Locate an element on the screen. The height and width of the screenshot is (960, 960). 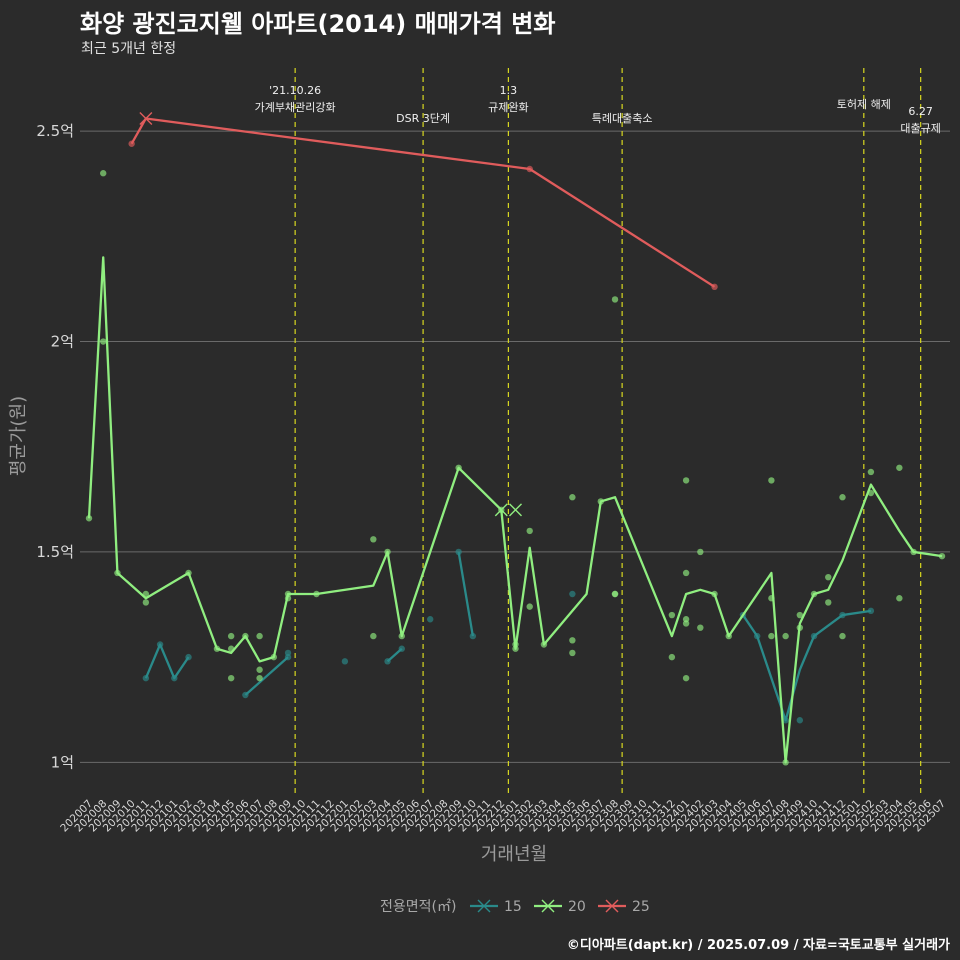
legend-label: 25 is located at coordinates (641, 907).